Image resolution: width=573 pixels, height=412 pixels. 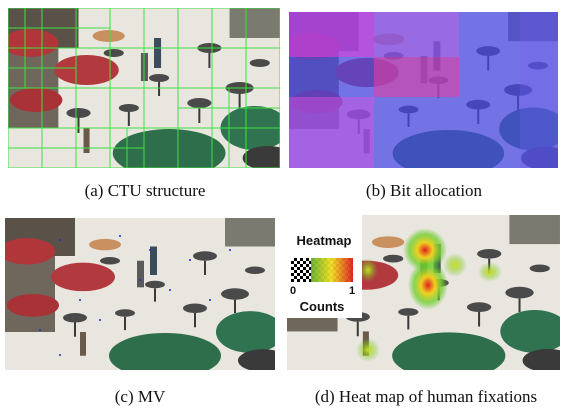 What do you see at coordinates (324, 266) in the screenshot?
I see `heatmap-legend: Heatmap 0 1 Counts` at bounding box center [324, 266].